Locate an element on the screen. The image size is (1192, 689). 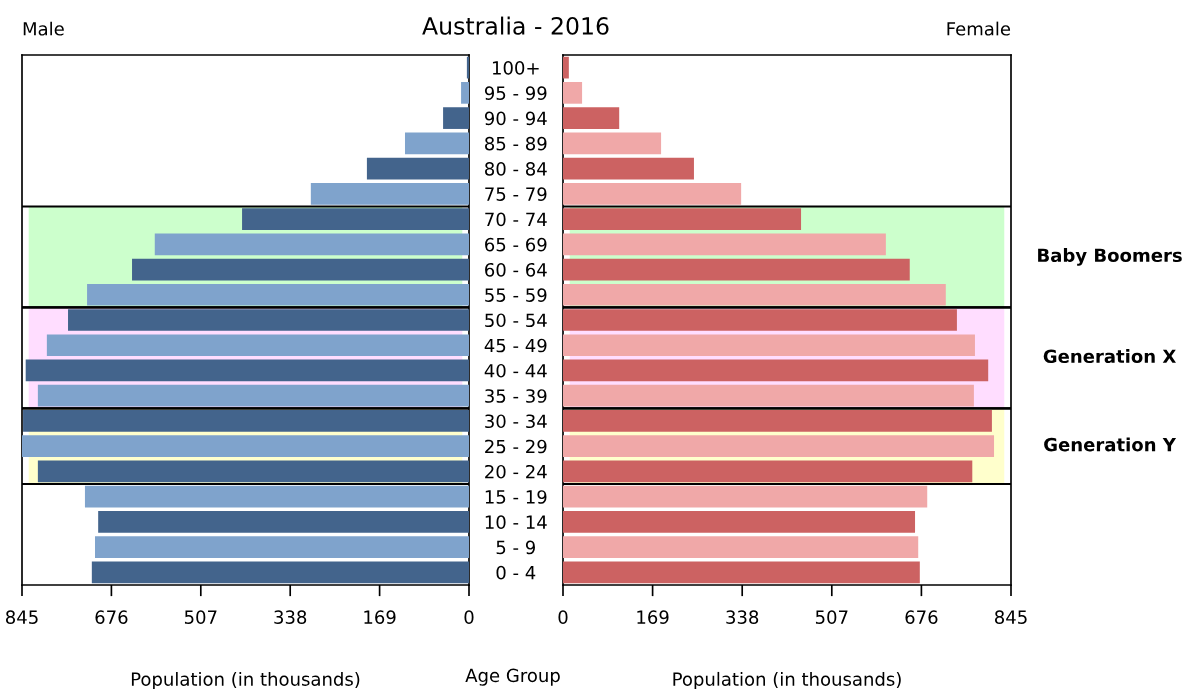
y-tick-label: 10 - 14 is located at coordinates (516, 522).